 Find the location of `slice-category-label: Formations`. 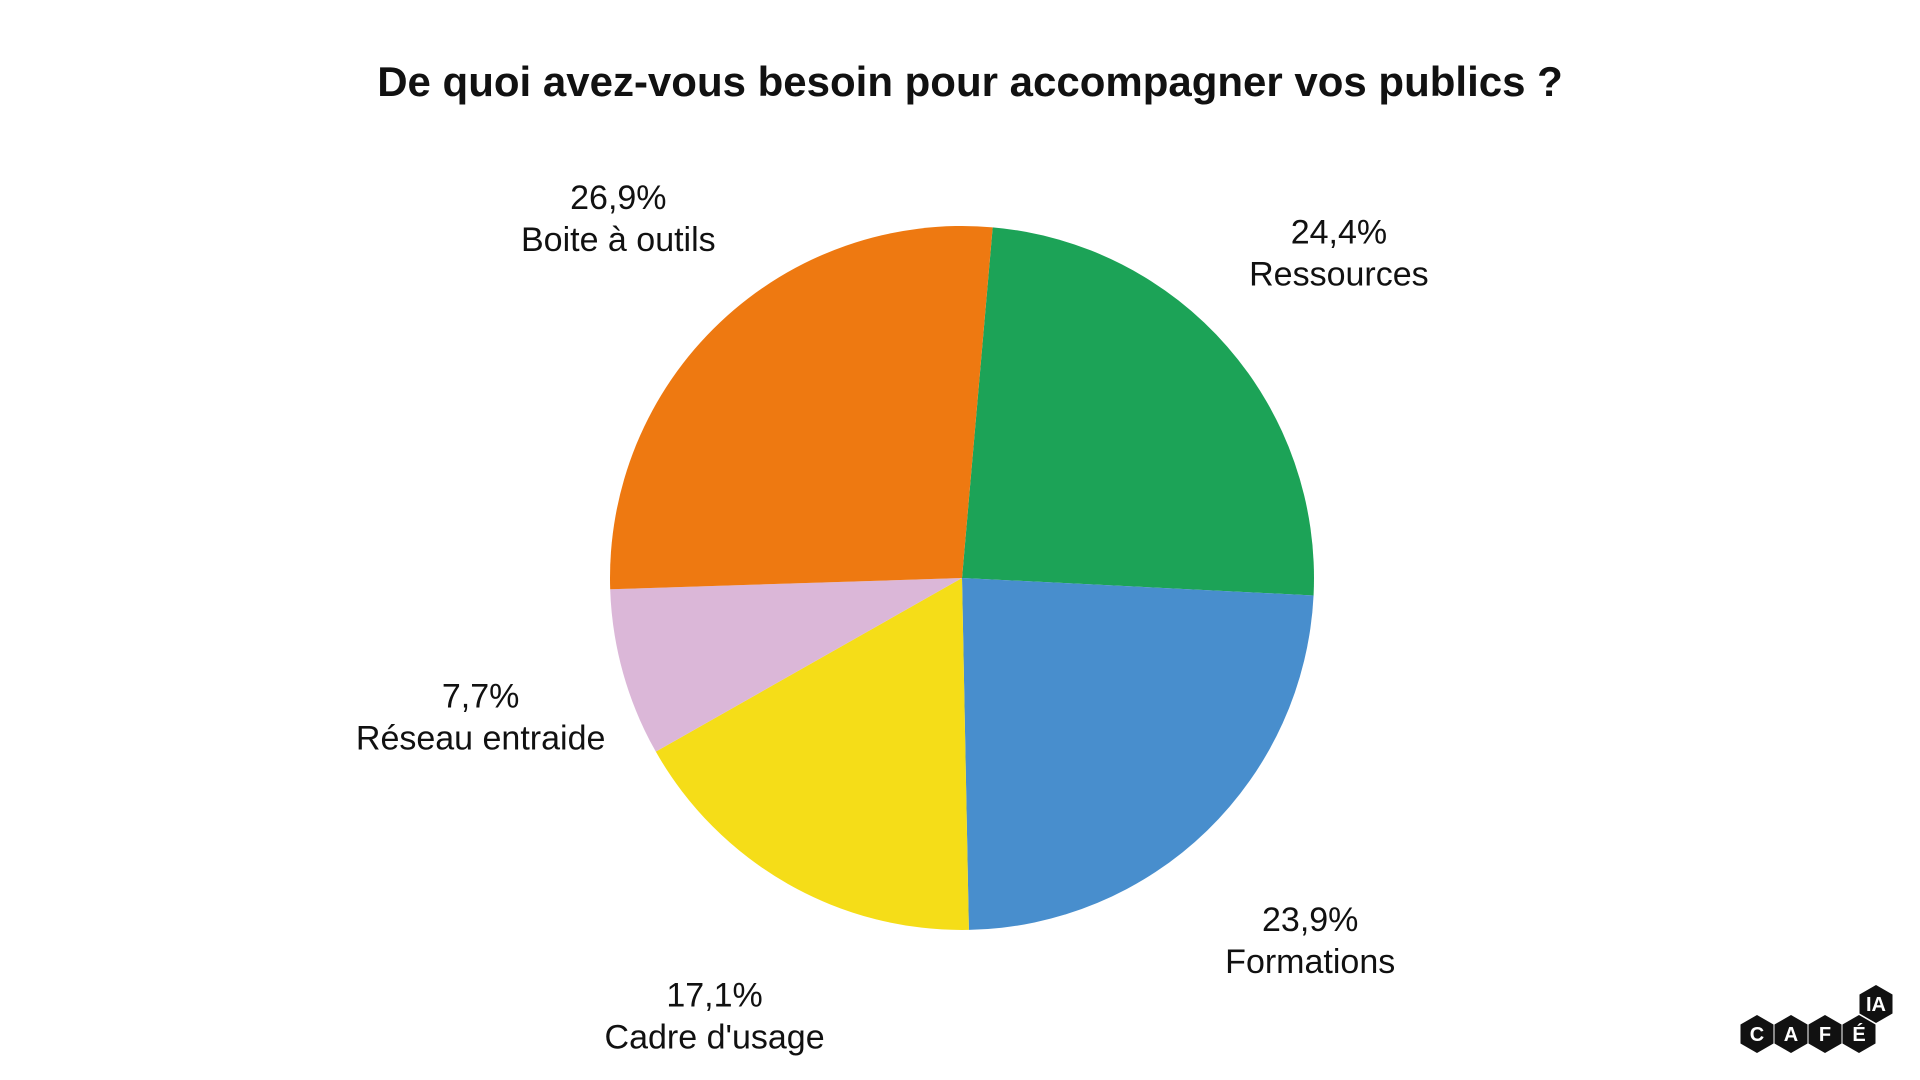

slice-category-label: Formations is located at coordinates (1310, 962).